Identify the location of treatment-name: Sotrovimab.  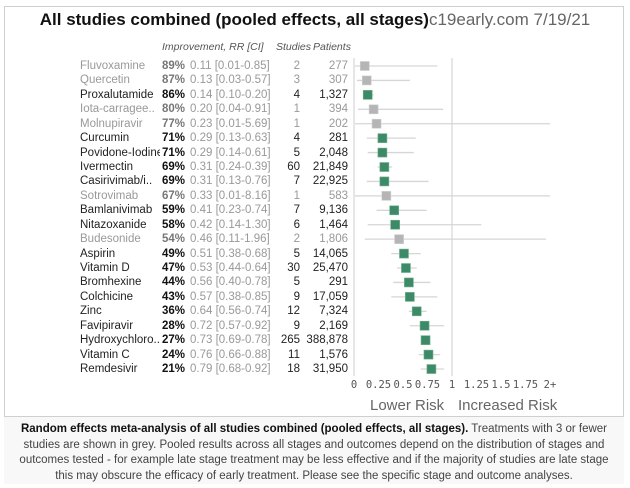
(109, 195).